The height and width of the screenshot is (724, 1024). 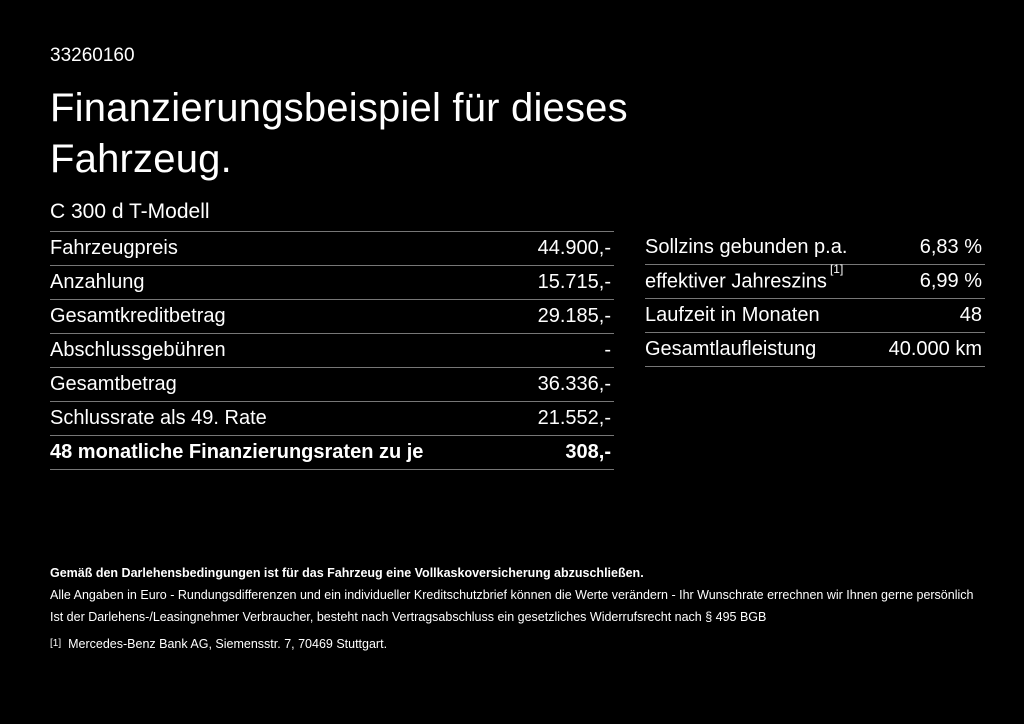 What do you see at coordinates (746, 247) in the screenshot?
I see `row-label: Sollzins gebunden p.a.` at bounding box center [746, 247].